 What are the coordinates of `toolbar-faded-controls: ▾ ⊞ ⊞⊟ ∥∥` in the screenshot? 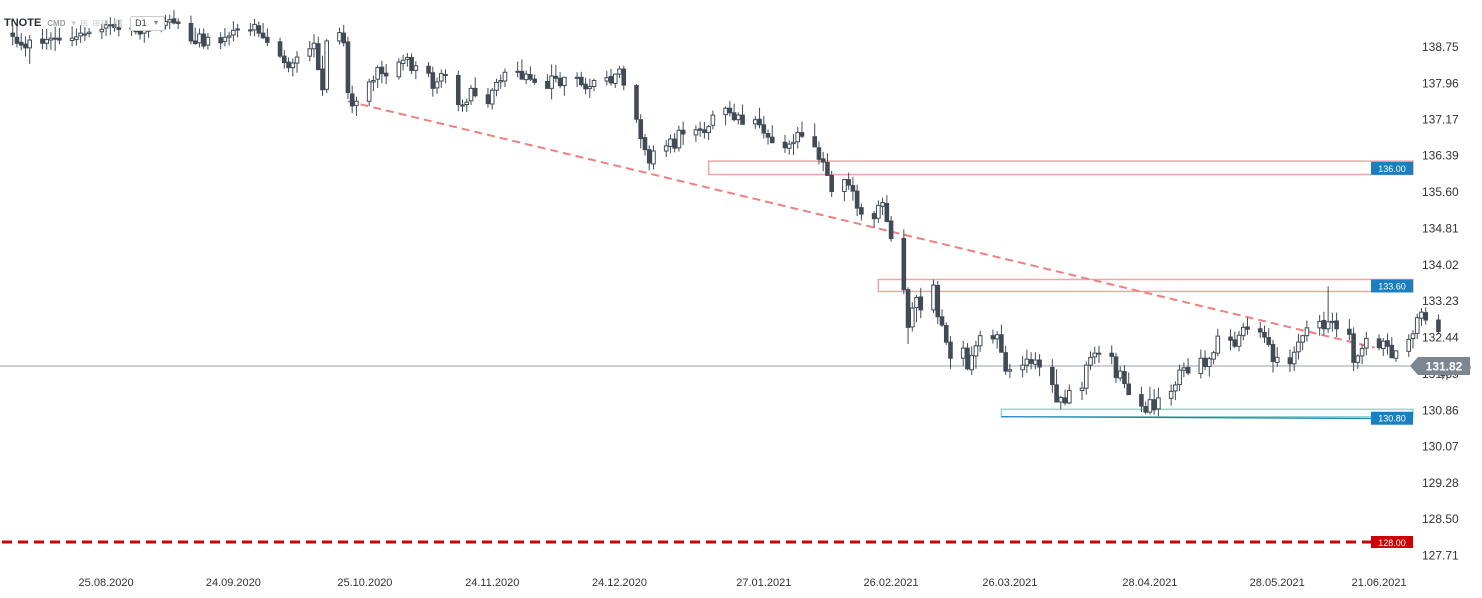 It's located at (98, 22).